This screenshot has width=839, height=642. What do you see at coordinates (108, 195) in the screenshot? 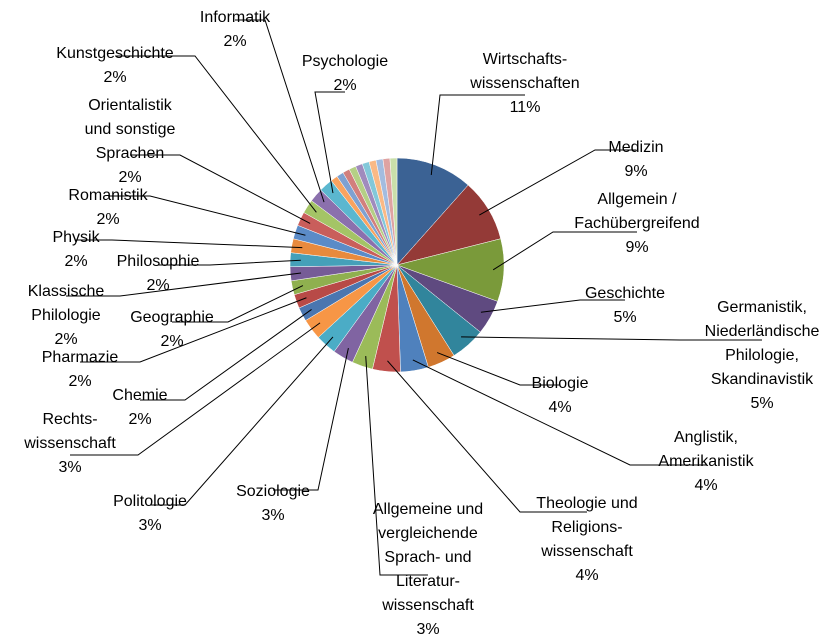
I see `slice-label: Romanistik` at bounding box center [108, 195].